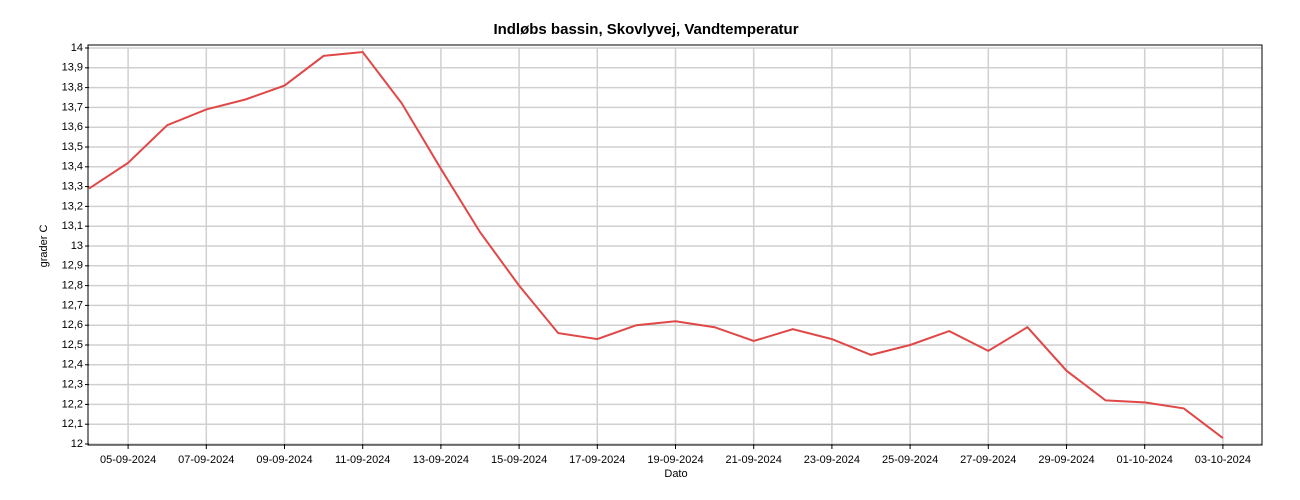  I want to click on y-tick-label: 12,5, so click(72, 345).